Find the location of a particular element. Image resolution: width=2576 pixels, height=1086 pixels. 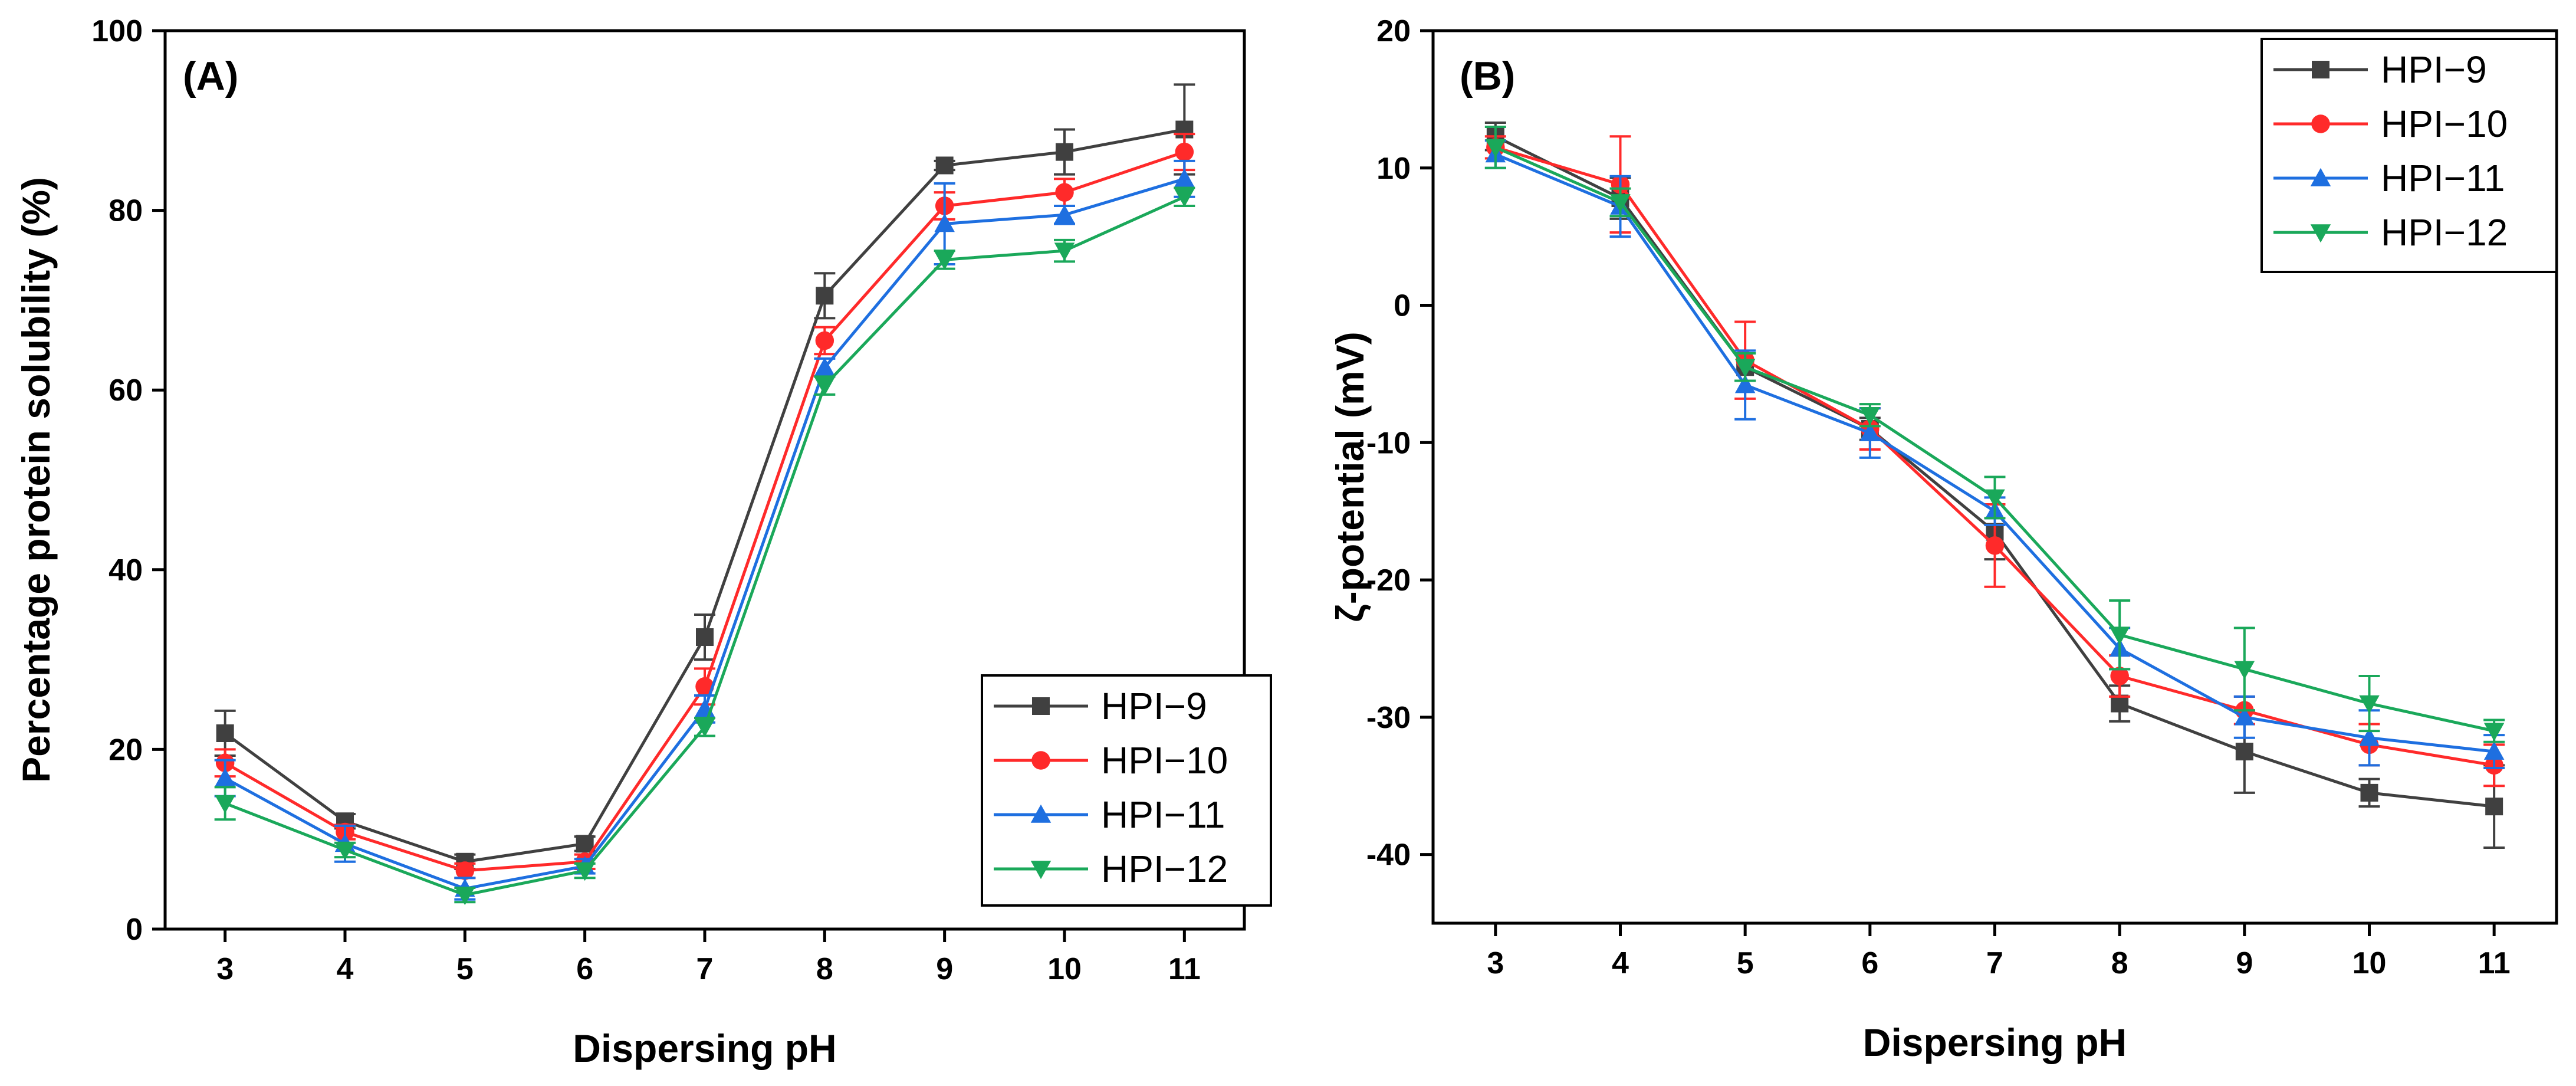

panel-b-legend: HPI−9 HPI−10 HPI−11 HPI−12 is located at coordinates (2409, 155).